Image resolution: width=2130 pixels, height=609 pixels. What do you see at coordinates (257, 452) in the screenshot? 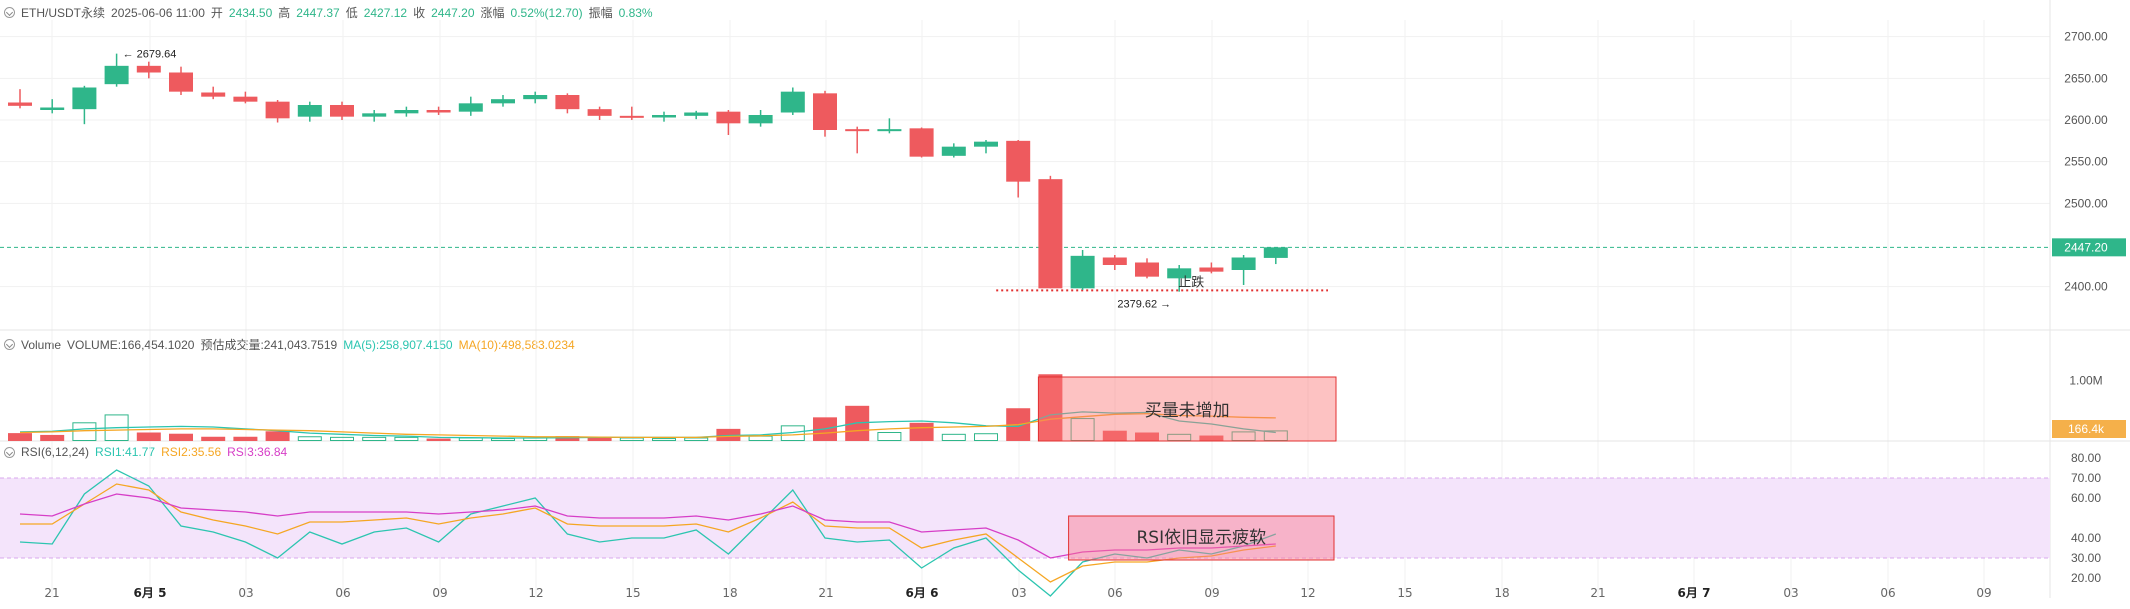
I see `rsi3-value: RSI3:36.84` at bounding box center [257, 452].